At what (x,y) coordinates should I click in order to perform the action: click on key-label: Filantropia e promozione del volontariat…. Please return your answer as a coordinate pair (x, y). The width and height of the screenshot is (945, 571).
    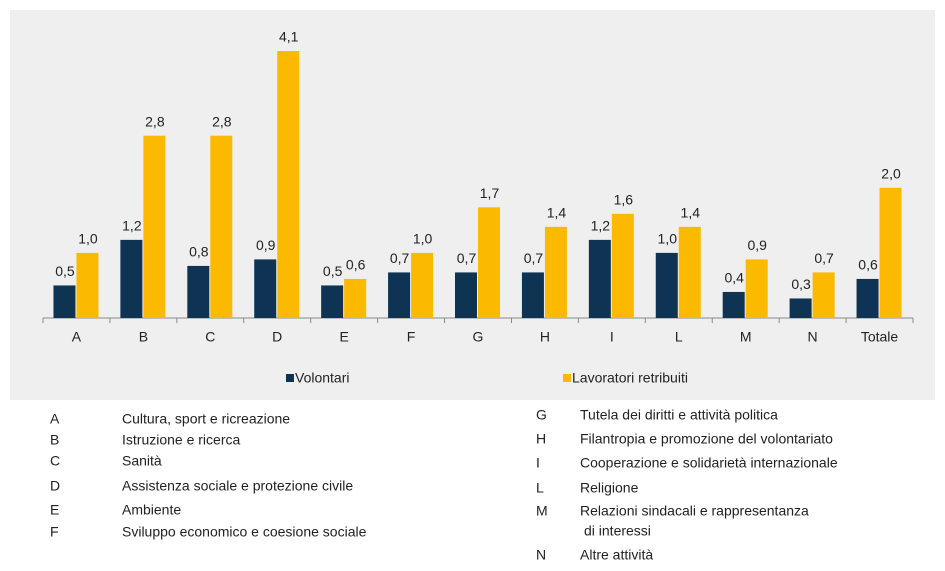
    Looking at the image, I should click on (706, 439).